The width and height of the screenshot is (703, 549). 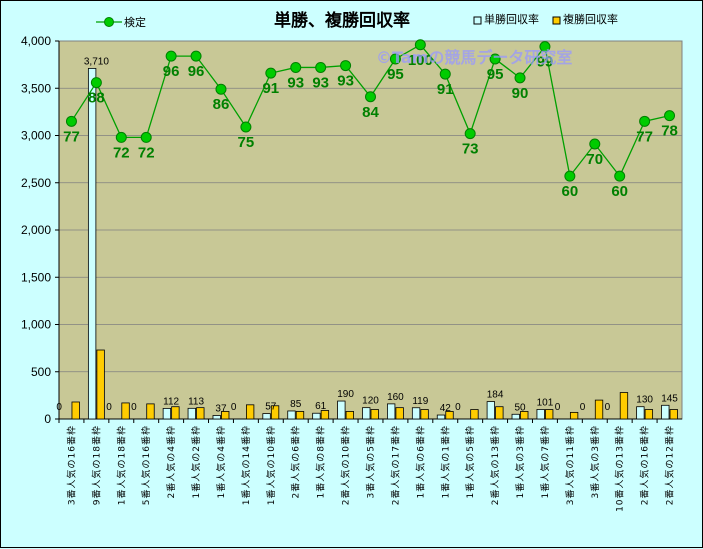 I want to click on y-tick-label: 500, so click(x=41, y=372).